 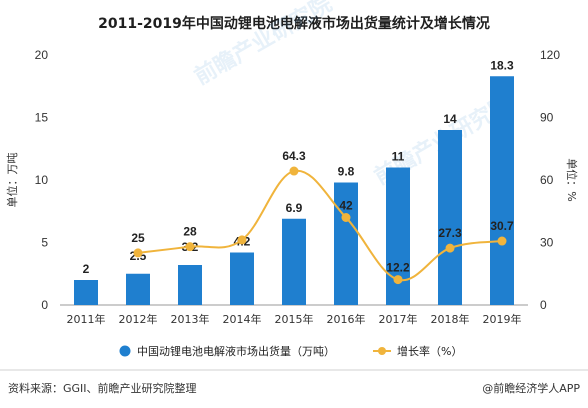 What do you see at coordinates (42, 118) in the screenshot?
I see `left-tick-15: 15` at bounding box center [42, 118].